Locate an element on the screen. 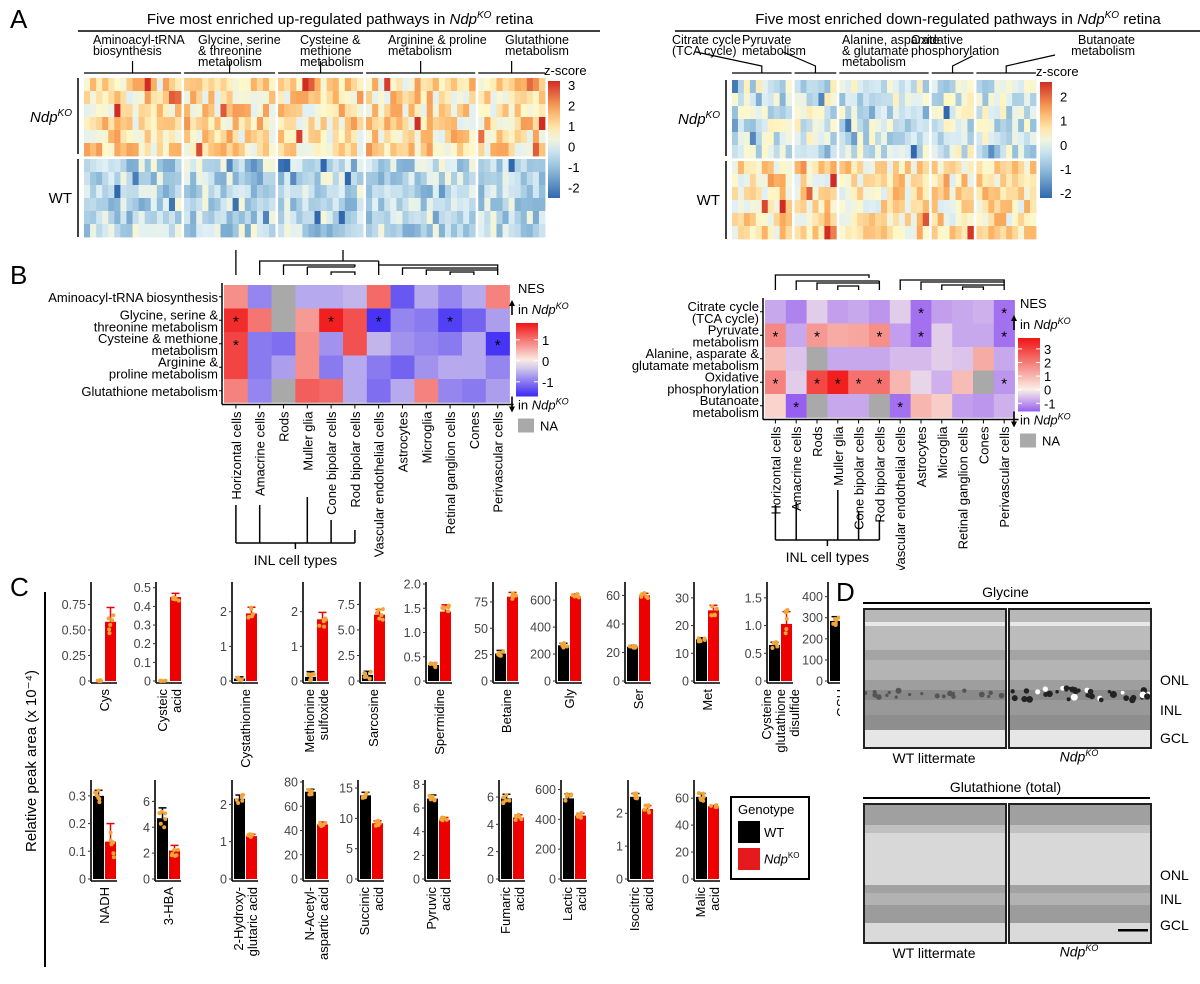 The image size is (1200, 984). significance-star: * is located at coordinates (236, 321).